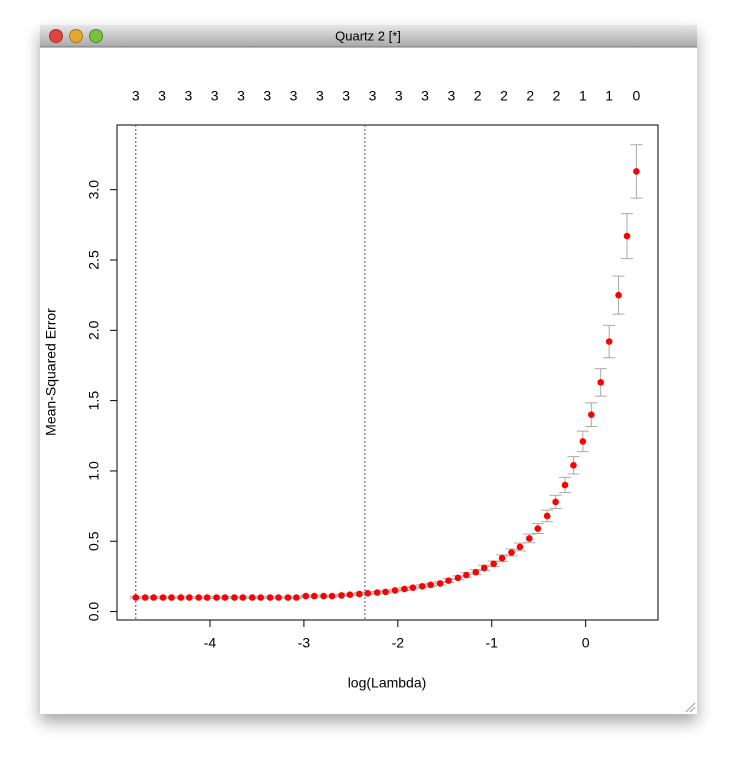  I want to click on x-axis-label: log(Lambda), so click(387, 683).